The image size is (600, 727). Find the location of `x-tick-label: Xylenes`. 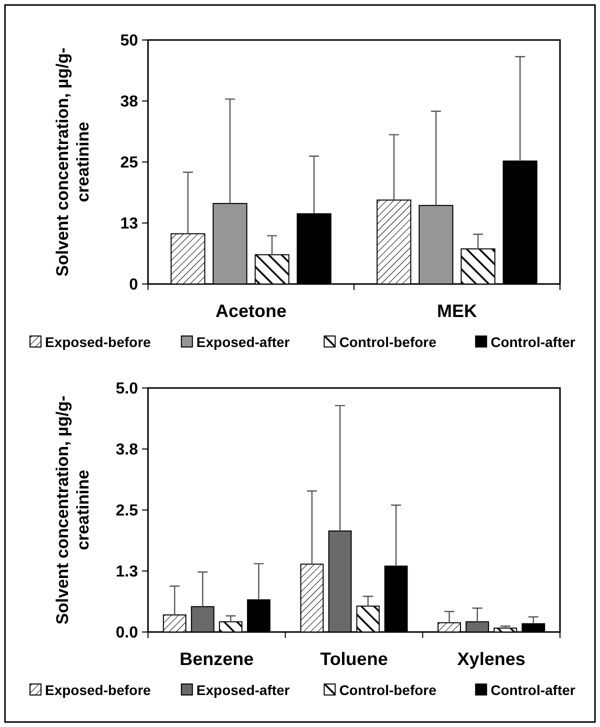

x-tick-label: Xylenes is located at coordinates (491, 659).